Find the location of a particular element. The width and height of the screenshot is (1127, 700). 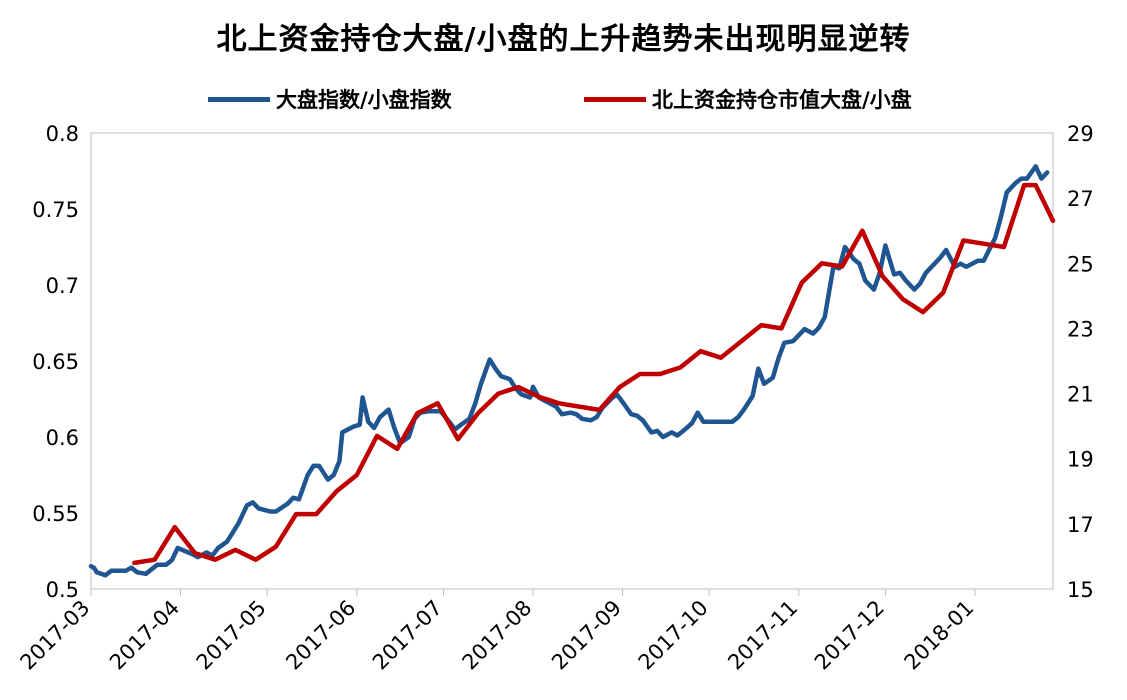

x-tick-label: 2017-12 is located at coordinates (849, 635).